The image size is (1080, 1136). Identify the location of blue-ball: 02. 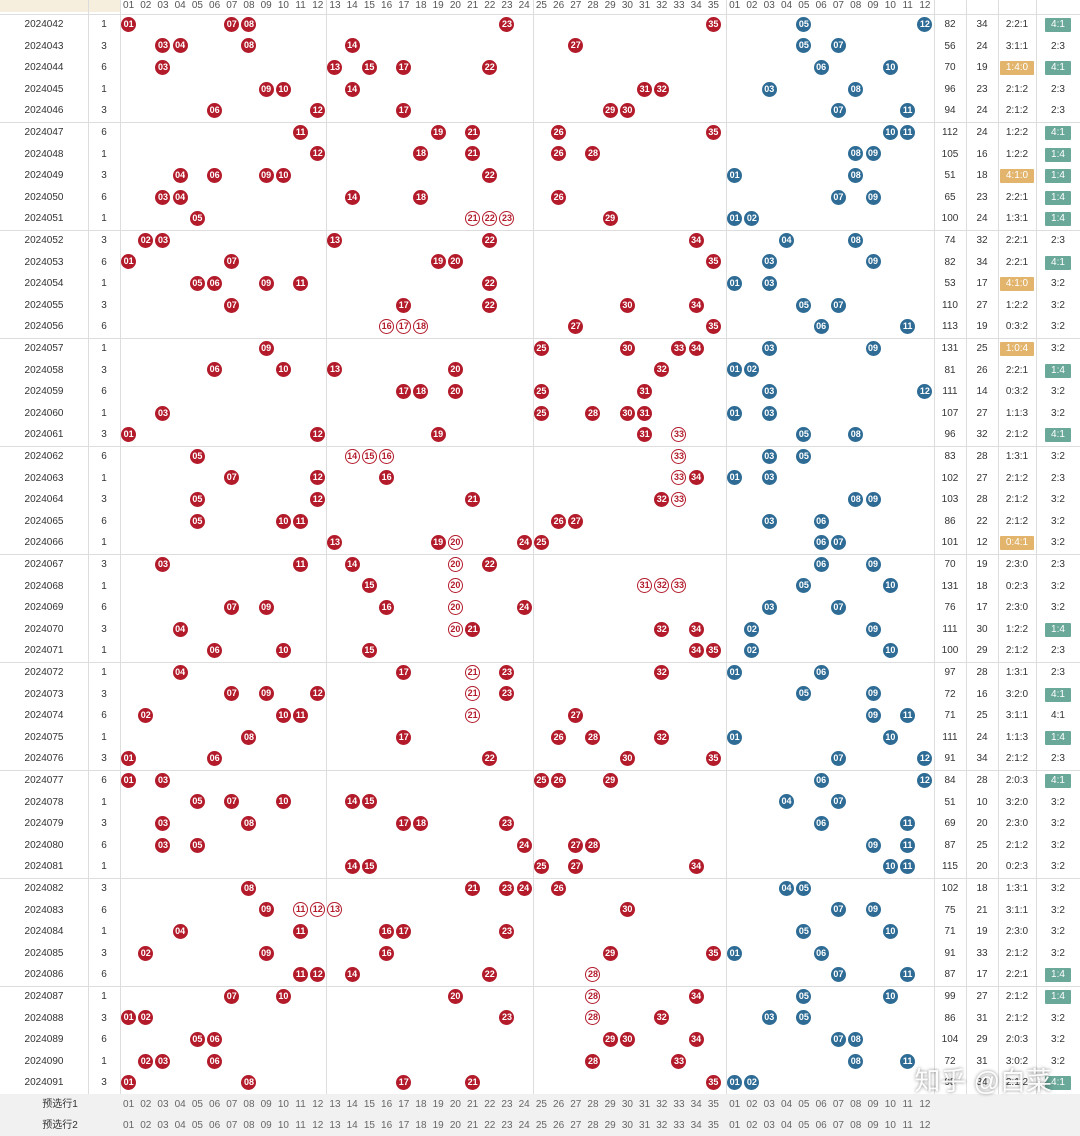
(751, 629).